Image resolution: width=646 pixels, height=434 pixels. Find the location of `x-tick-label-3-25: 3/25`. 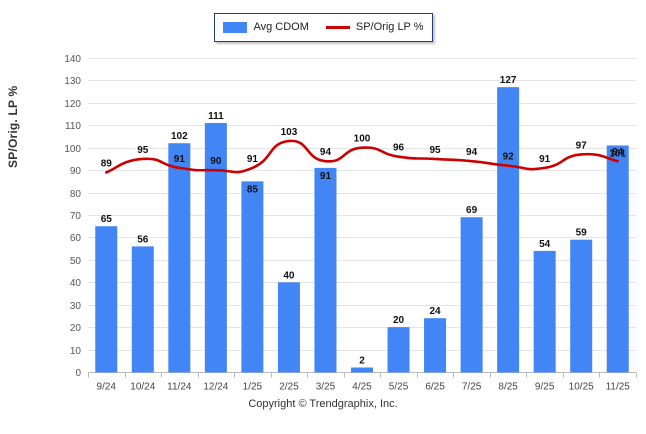

x-tick-label-3-25: 3/25 is located at coordinates (326, 387).